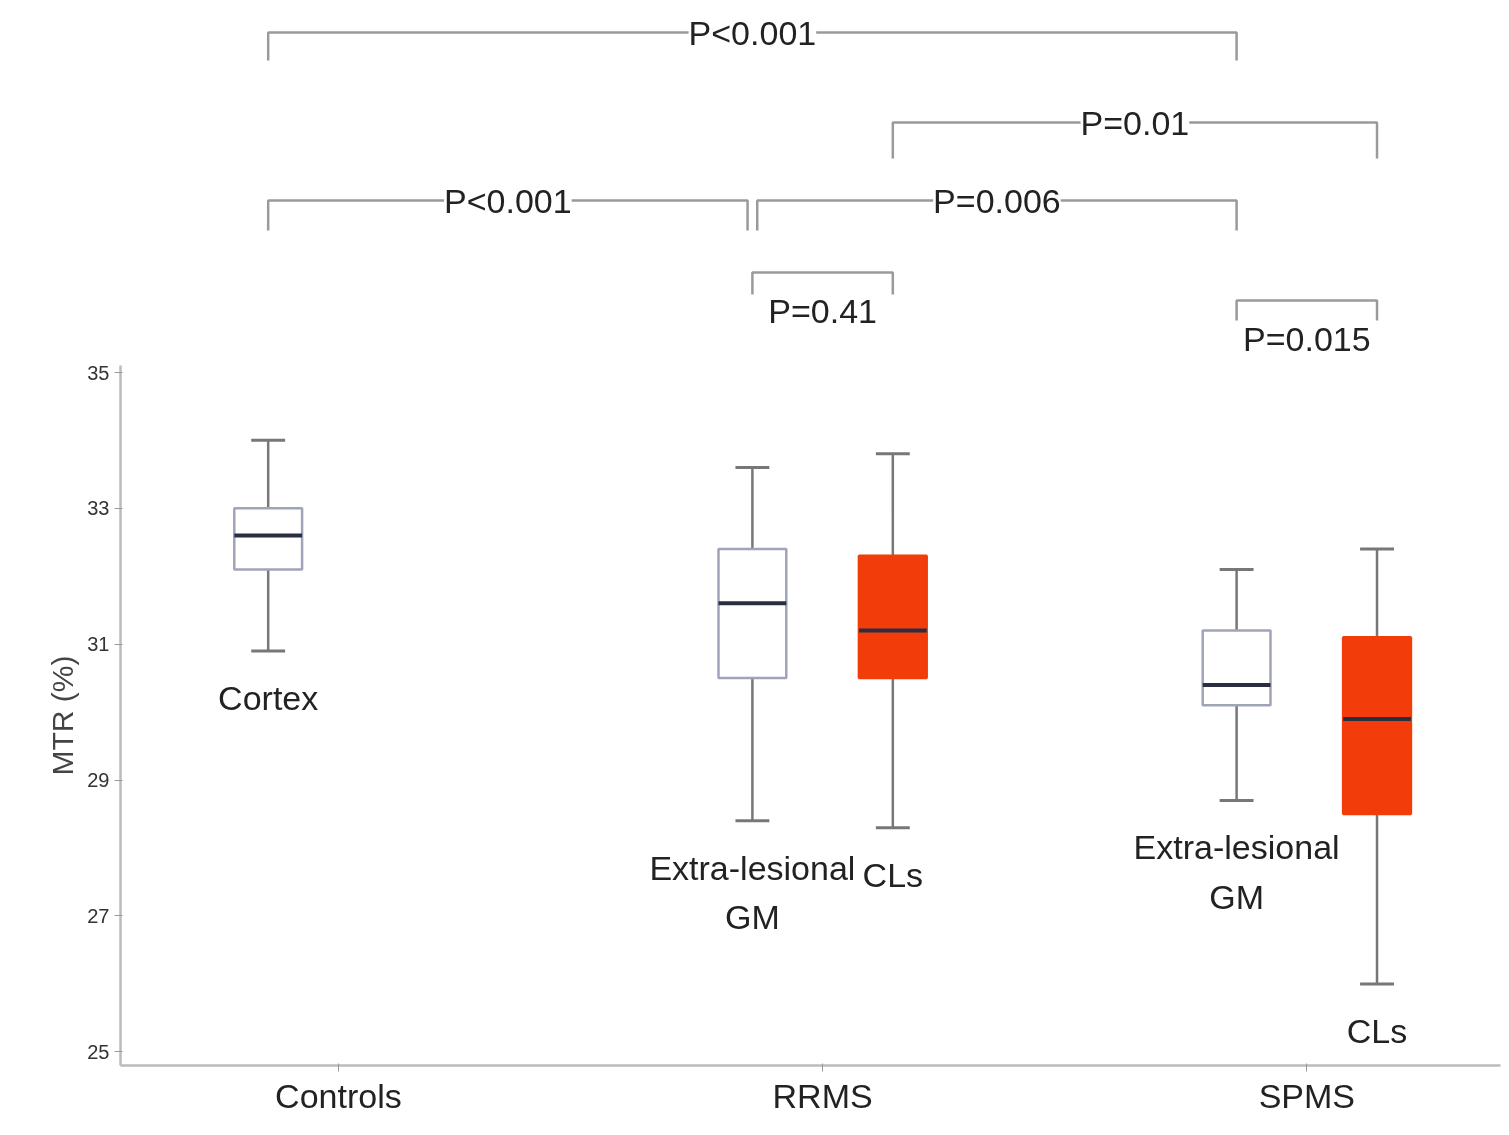  Describe the element at coordinates (1135, 122) in the screenshot. I see `text: P=0.01` at that location.